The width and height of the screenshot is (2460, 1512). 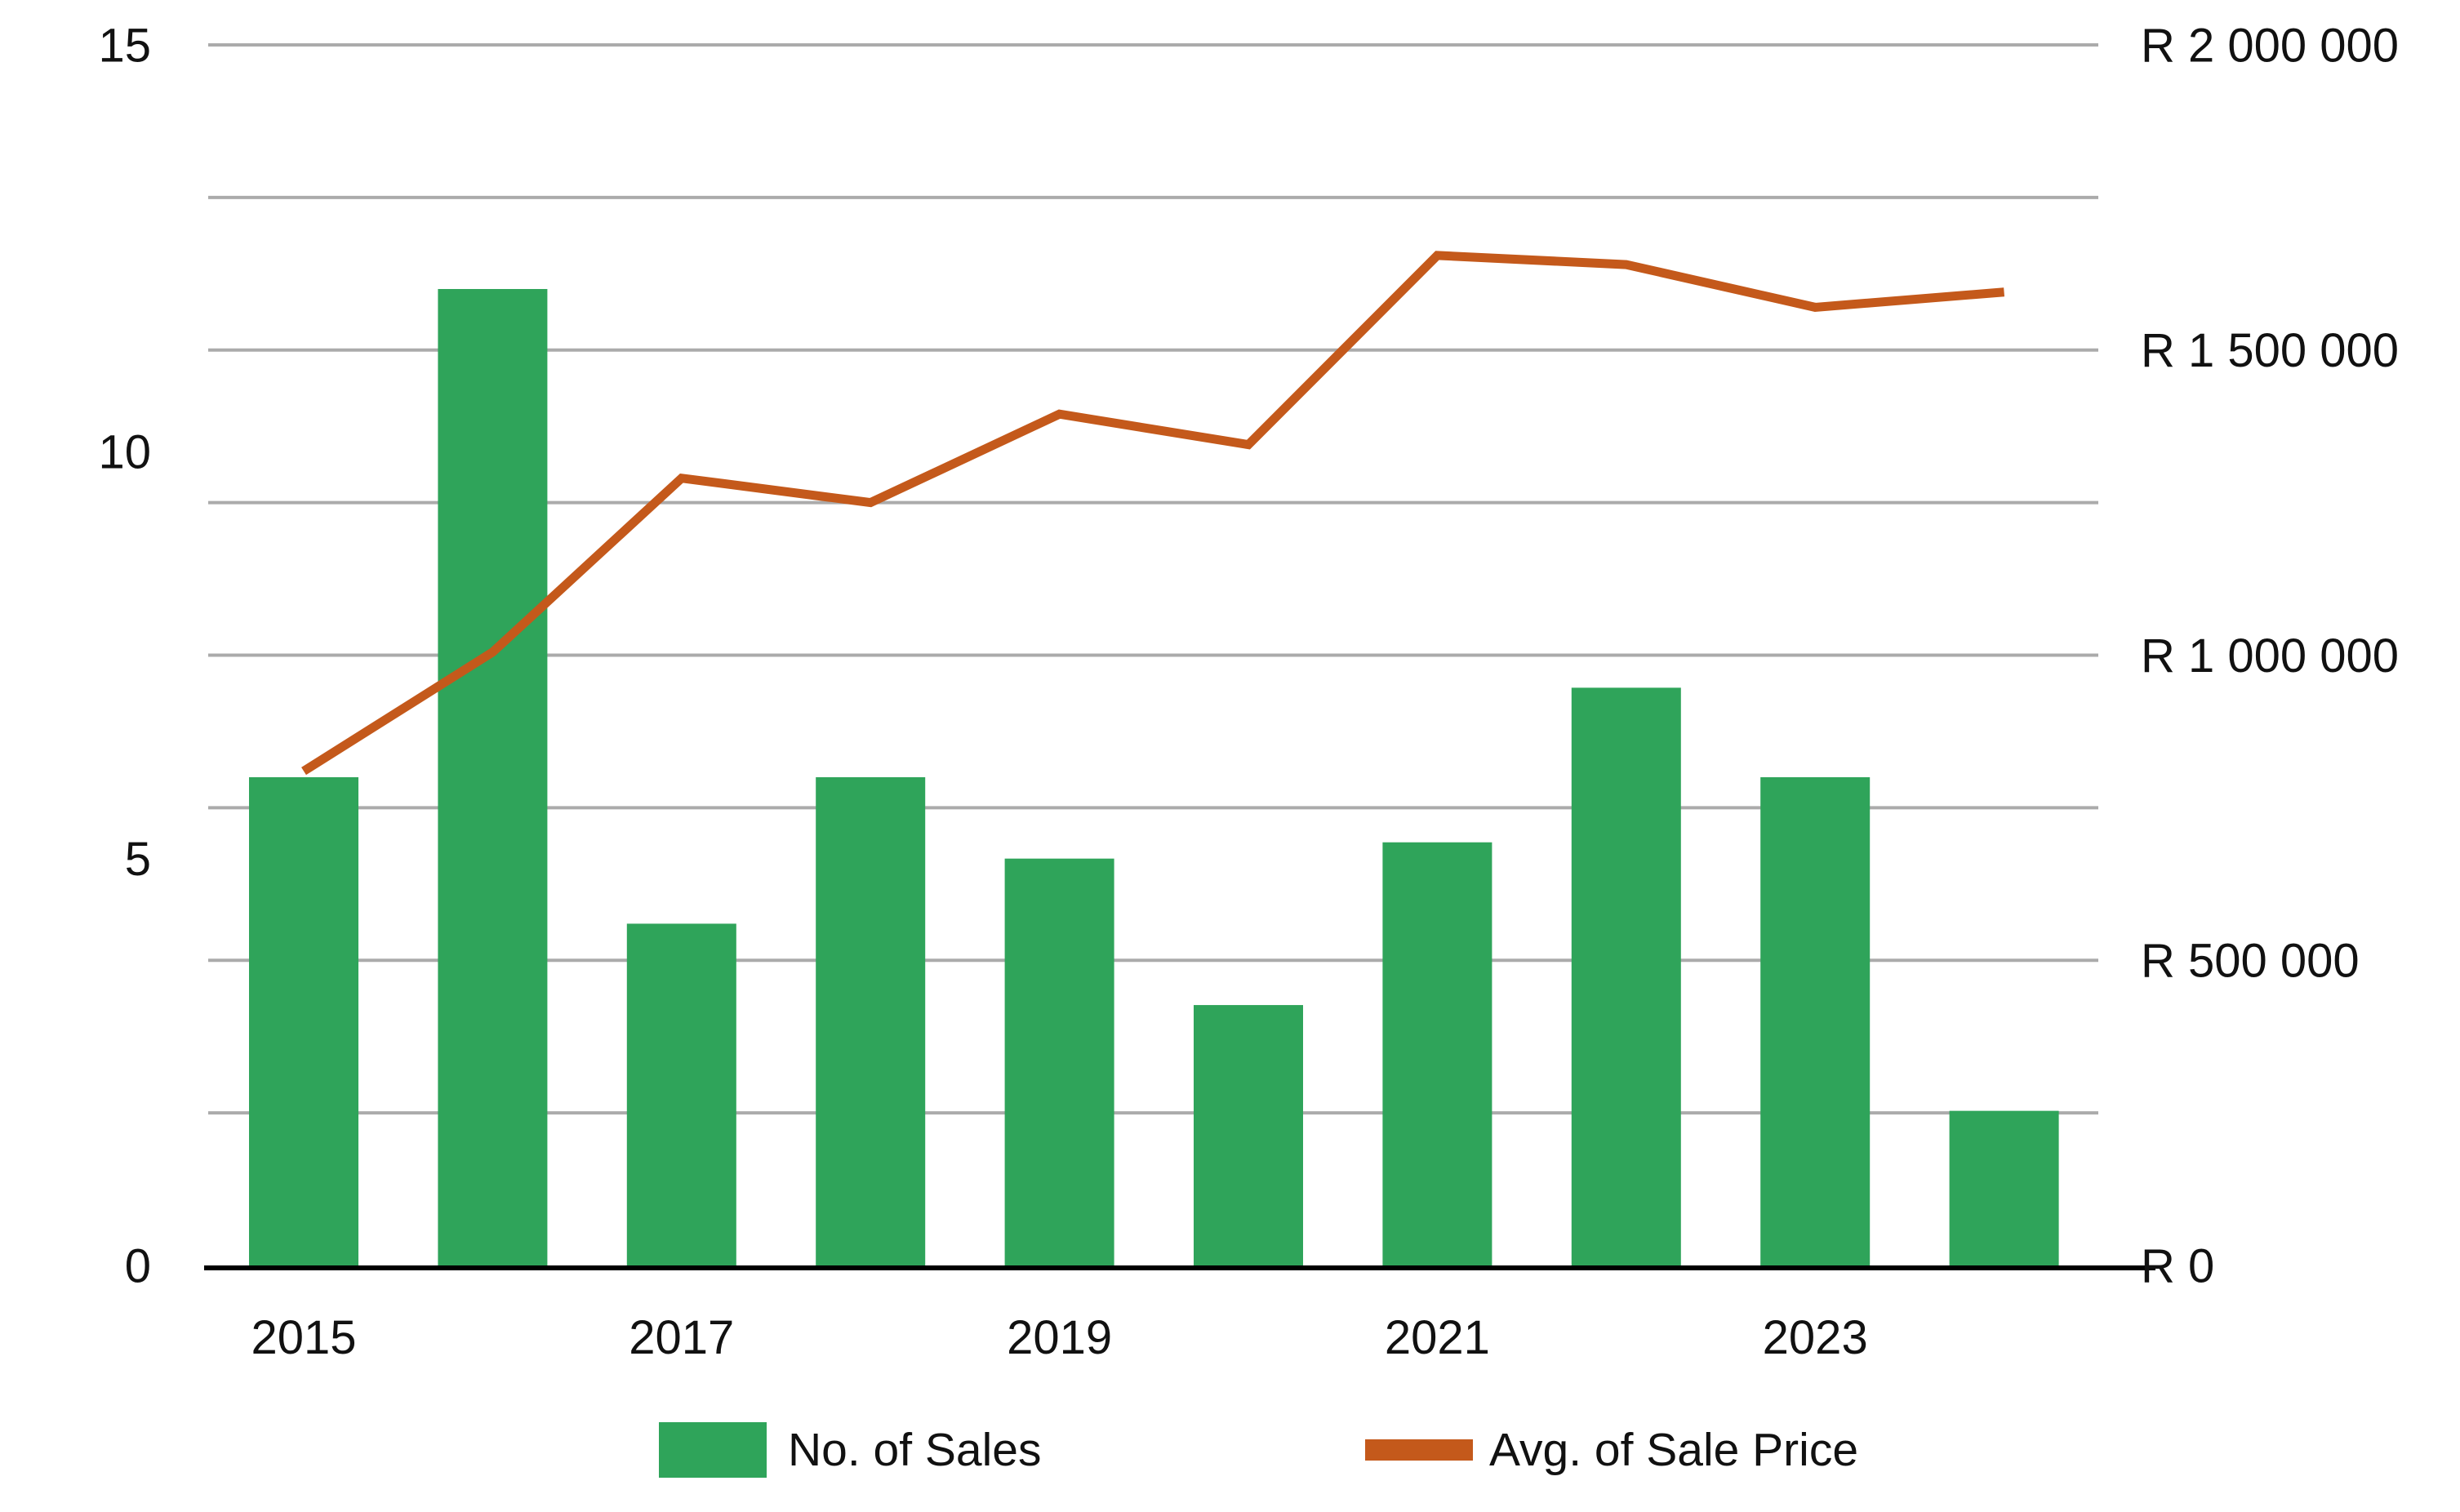 What do you see at coordinates (1248, 1135) in the screenshot?
I see `bar-2020` at bounding box center [1248, 1135].